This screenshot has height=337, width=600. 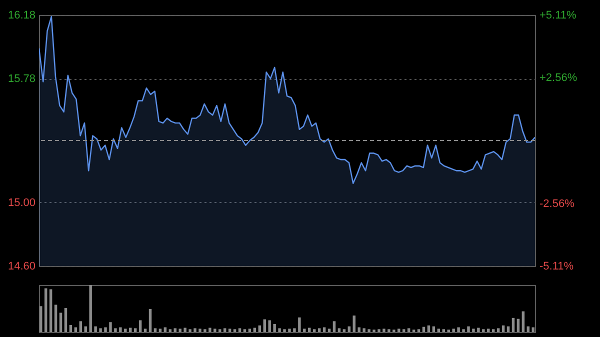 I want to click on y2-tick-label: +2.56%, so click(x=559, y=78).